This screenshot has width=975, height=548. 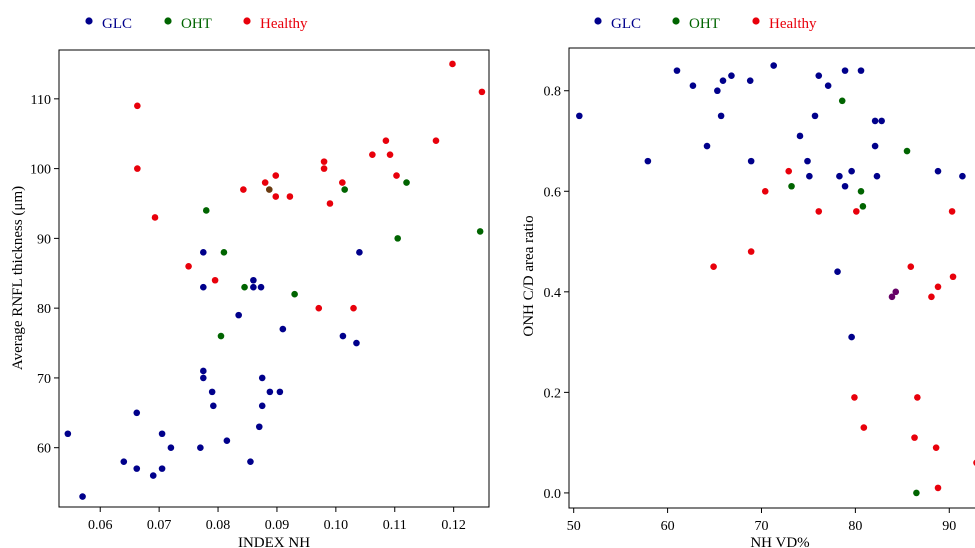 What do you see at coordinates (269, 189) in the screenshot?
I see `data-point-overlap-brown` at bounding box center [269, 189].